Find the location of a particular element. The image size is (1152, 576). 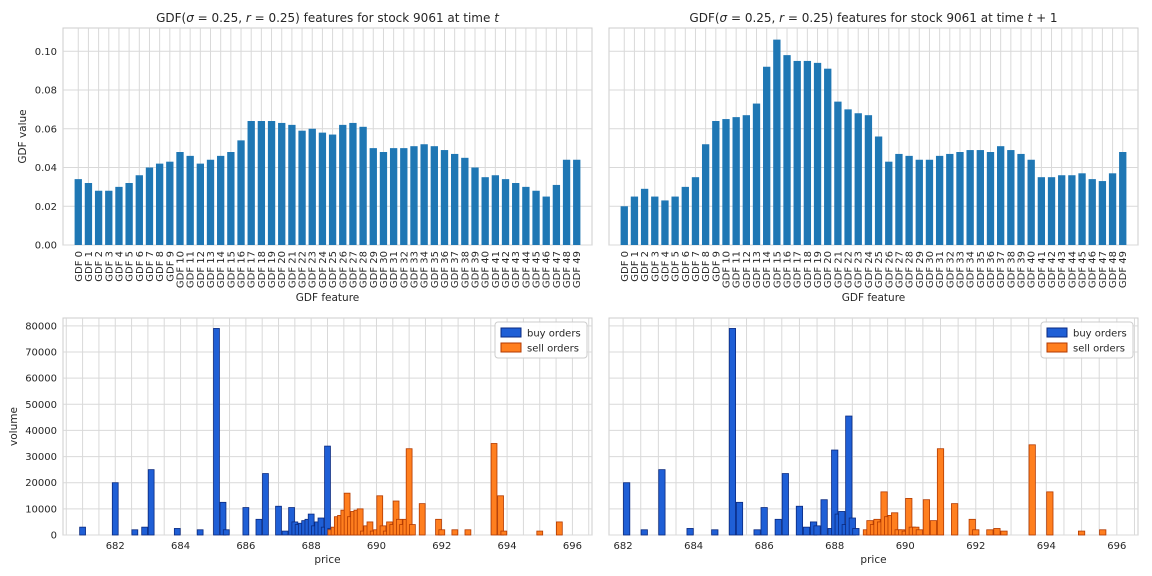

x-tick-label: GDF 48 is located at coordinates (1113, 269).